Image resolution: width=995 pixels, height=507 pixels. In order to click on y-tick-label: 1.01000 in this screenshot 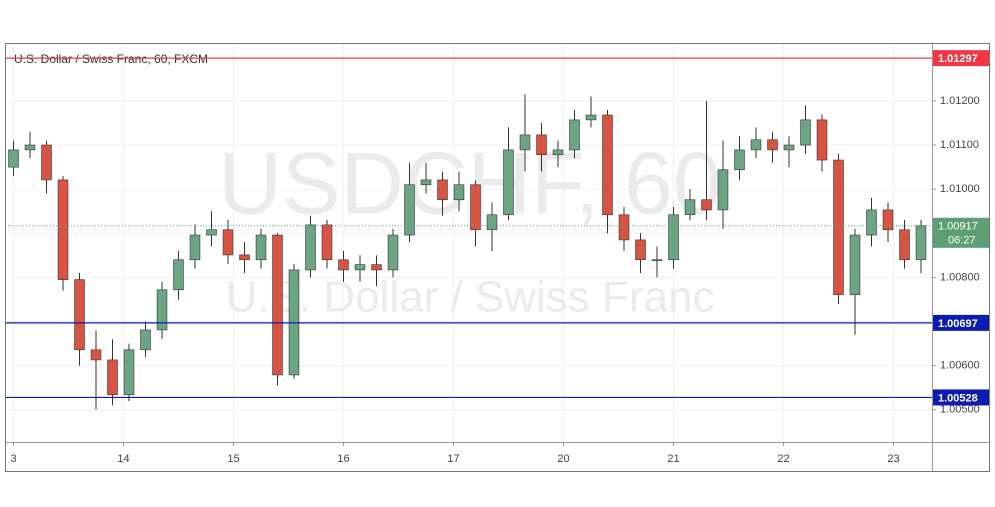, I will do `click(960, 189)`.